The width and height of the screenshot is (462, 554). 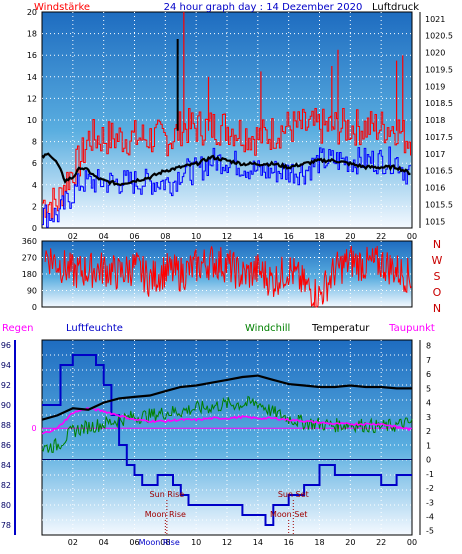 What do you see at coordinates (226, 169) in the screenshot?
I see `pressure-line` at bounding box center [226, 169].